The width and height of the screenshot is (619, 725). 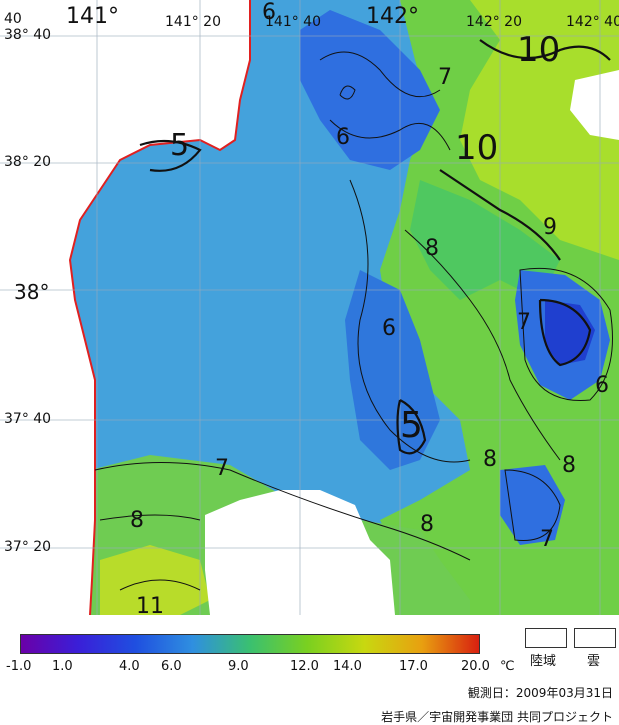 What do you see at coordinates (497, 717) in the screenshot?
I see `credit-line: 岩手県／宇宙開発事業団 共同プロジェクト` at bounding box center [497, 717].